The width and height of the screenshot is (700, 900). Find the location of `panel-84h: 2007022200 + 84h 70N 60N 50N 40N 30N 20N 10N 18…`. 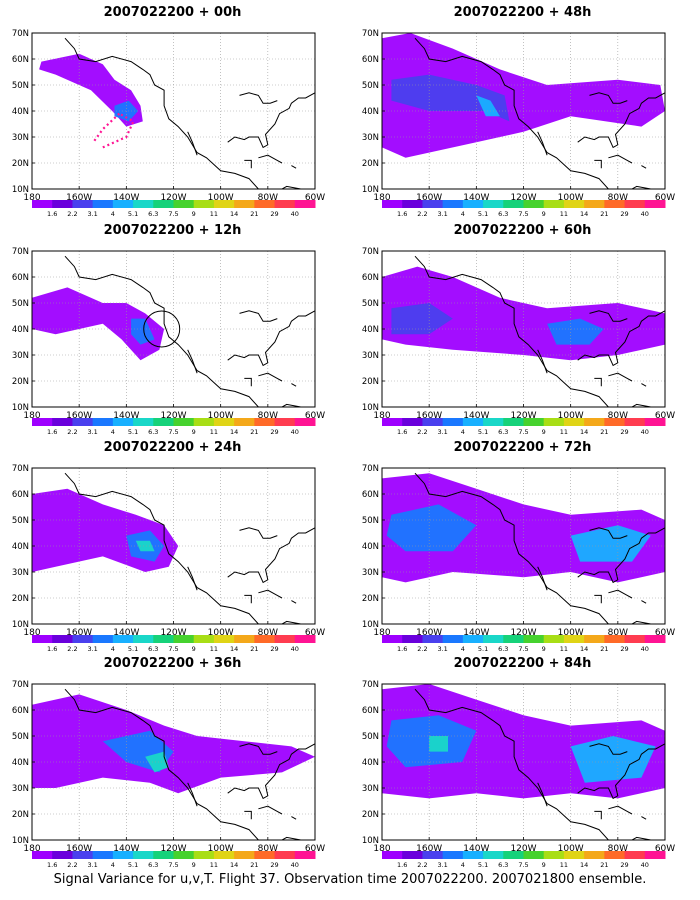

panel-84h: 2007022200 + 84h 70N 60N 50N 40N 30N 20N 10N 18… is located at coordinates (520, 763).